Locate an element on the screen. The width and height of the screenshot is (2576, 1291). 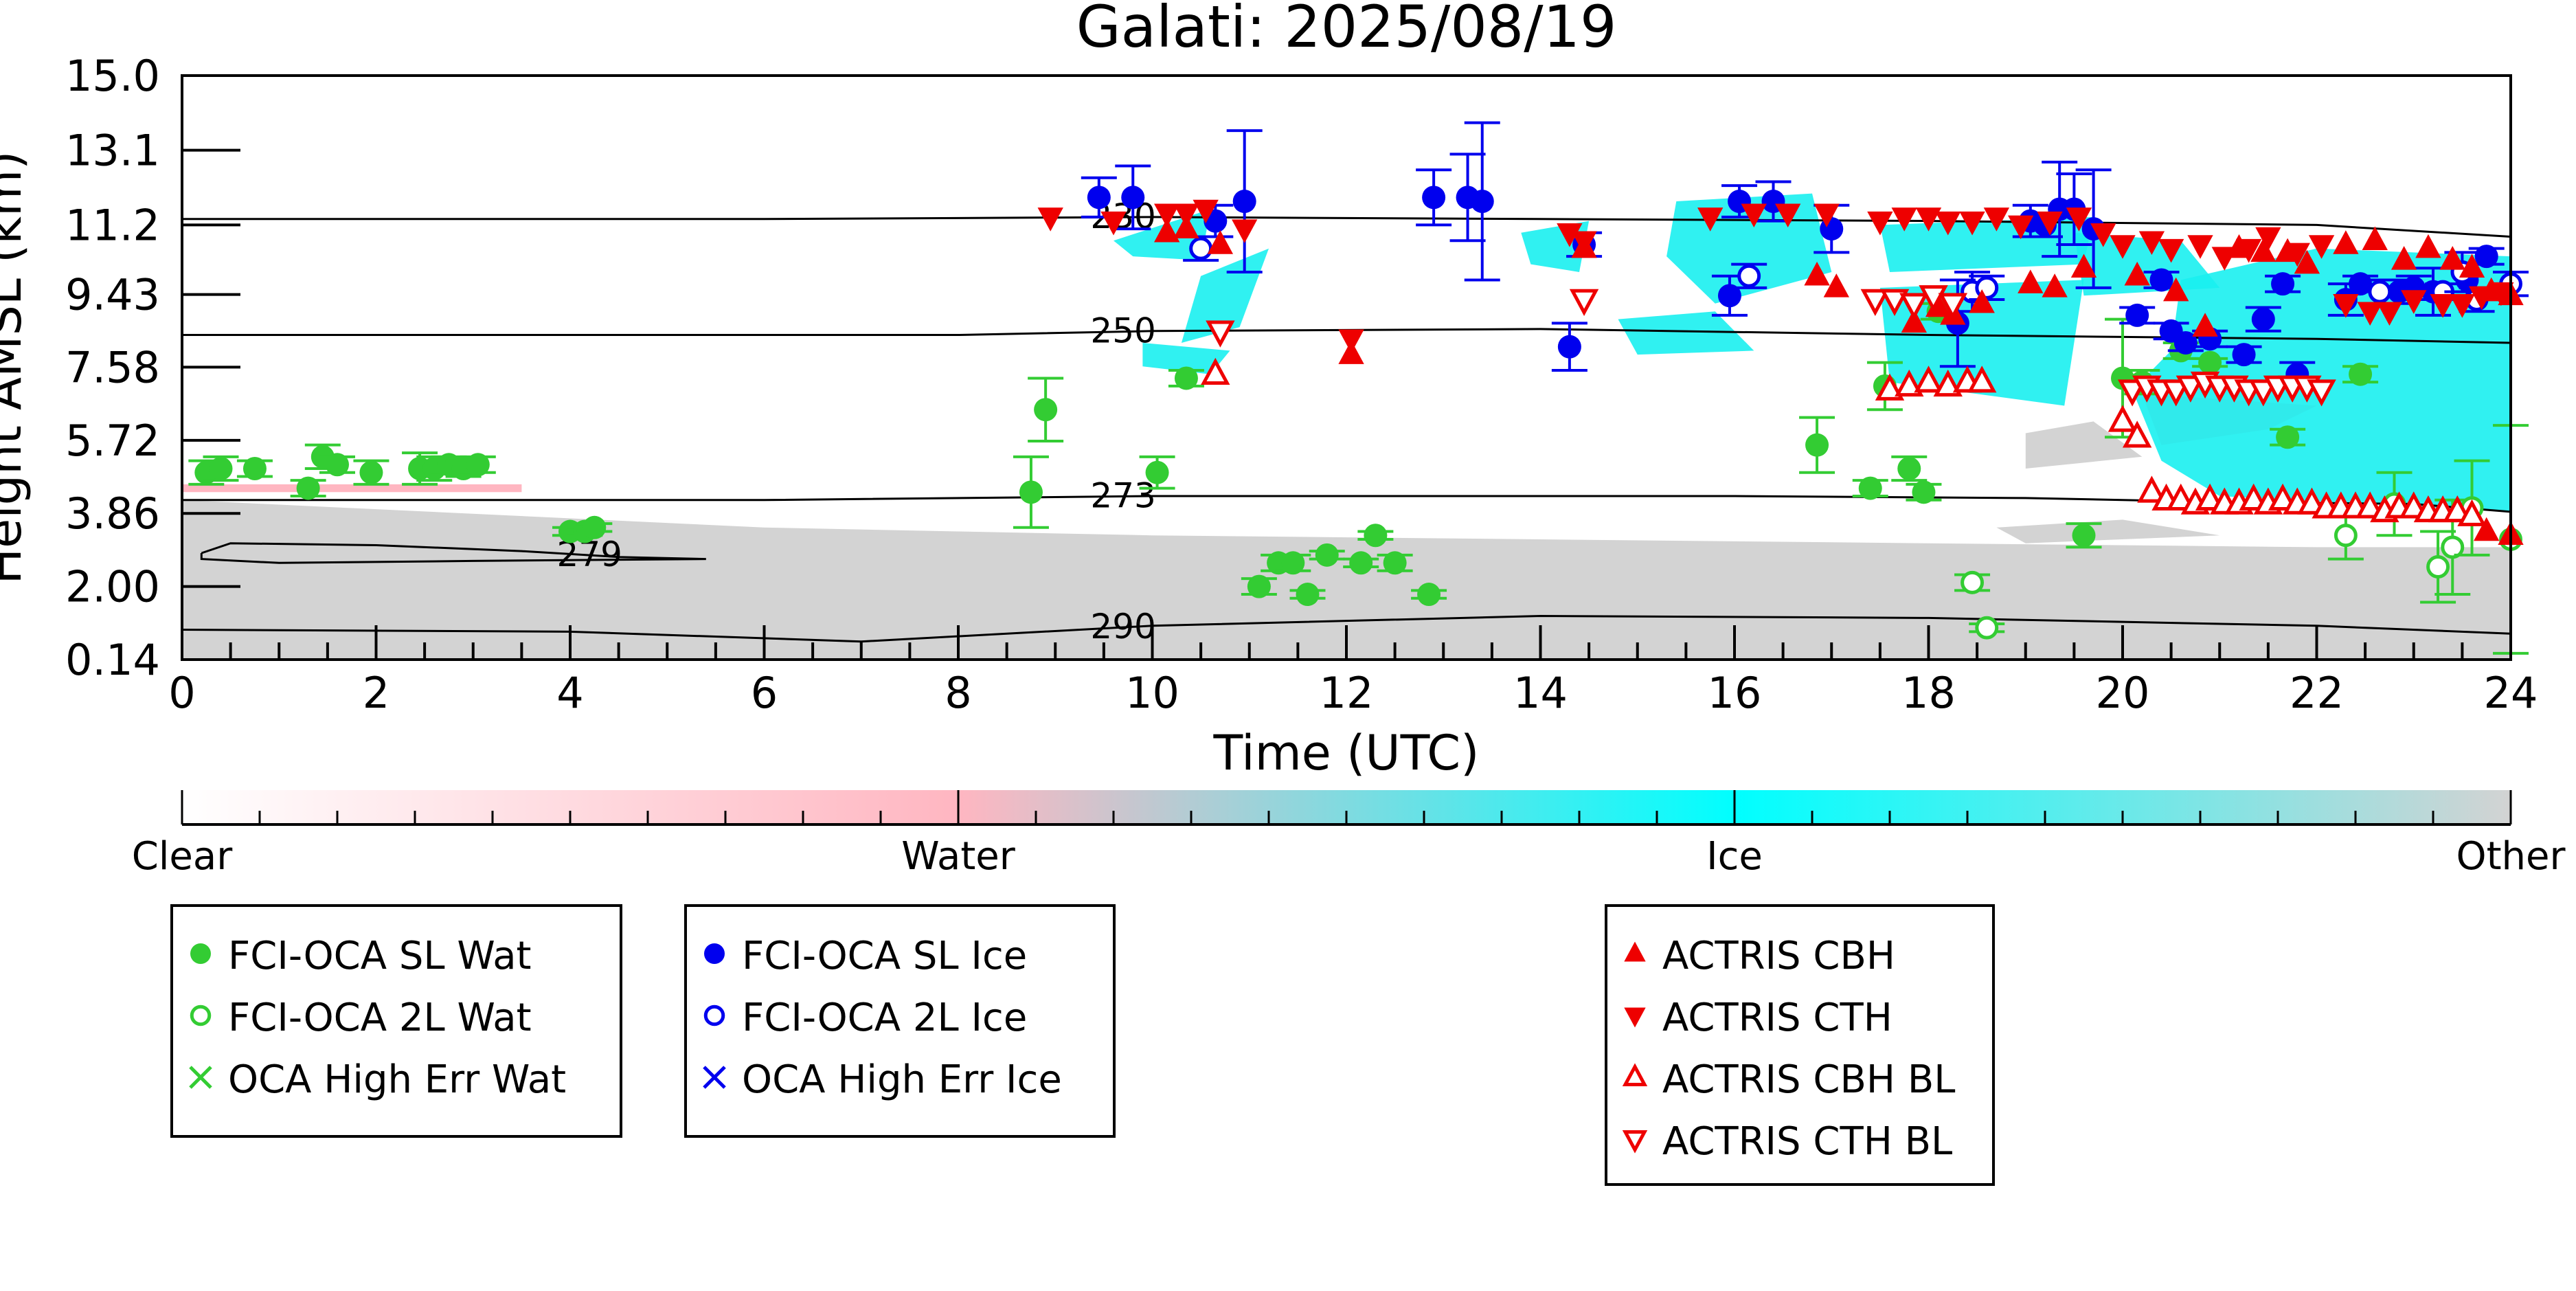
legend-entry: FCI-OCA 2L Ice is located at coordinates (884, 1018).